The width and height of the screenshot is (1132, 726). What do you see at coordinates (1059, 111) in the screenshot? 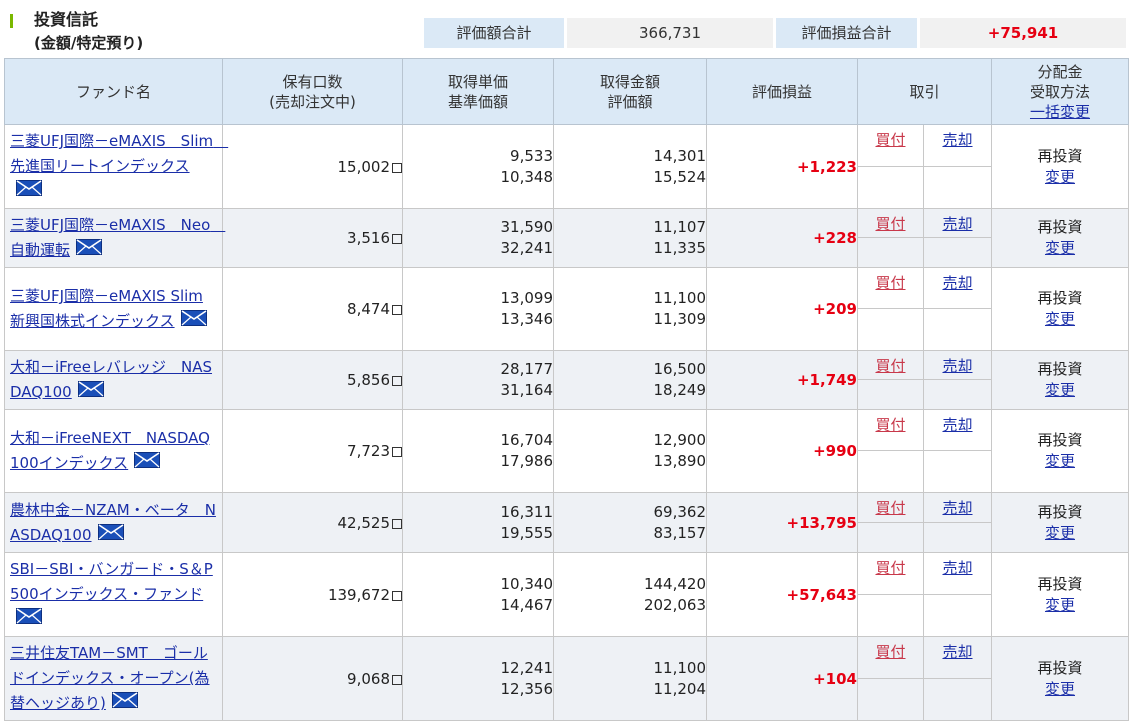
I see `bulk-change-link: 一括変更` at bounding box center [1059, 111].